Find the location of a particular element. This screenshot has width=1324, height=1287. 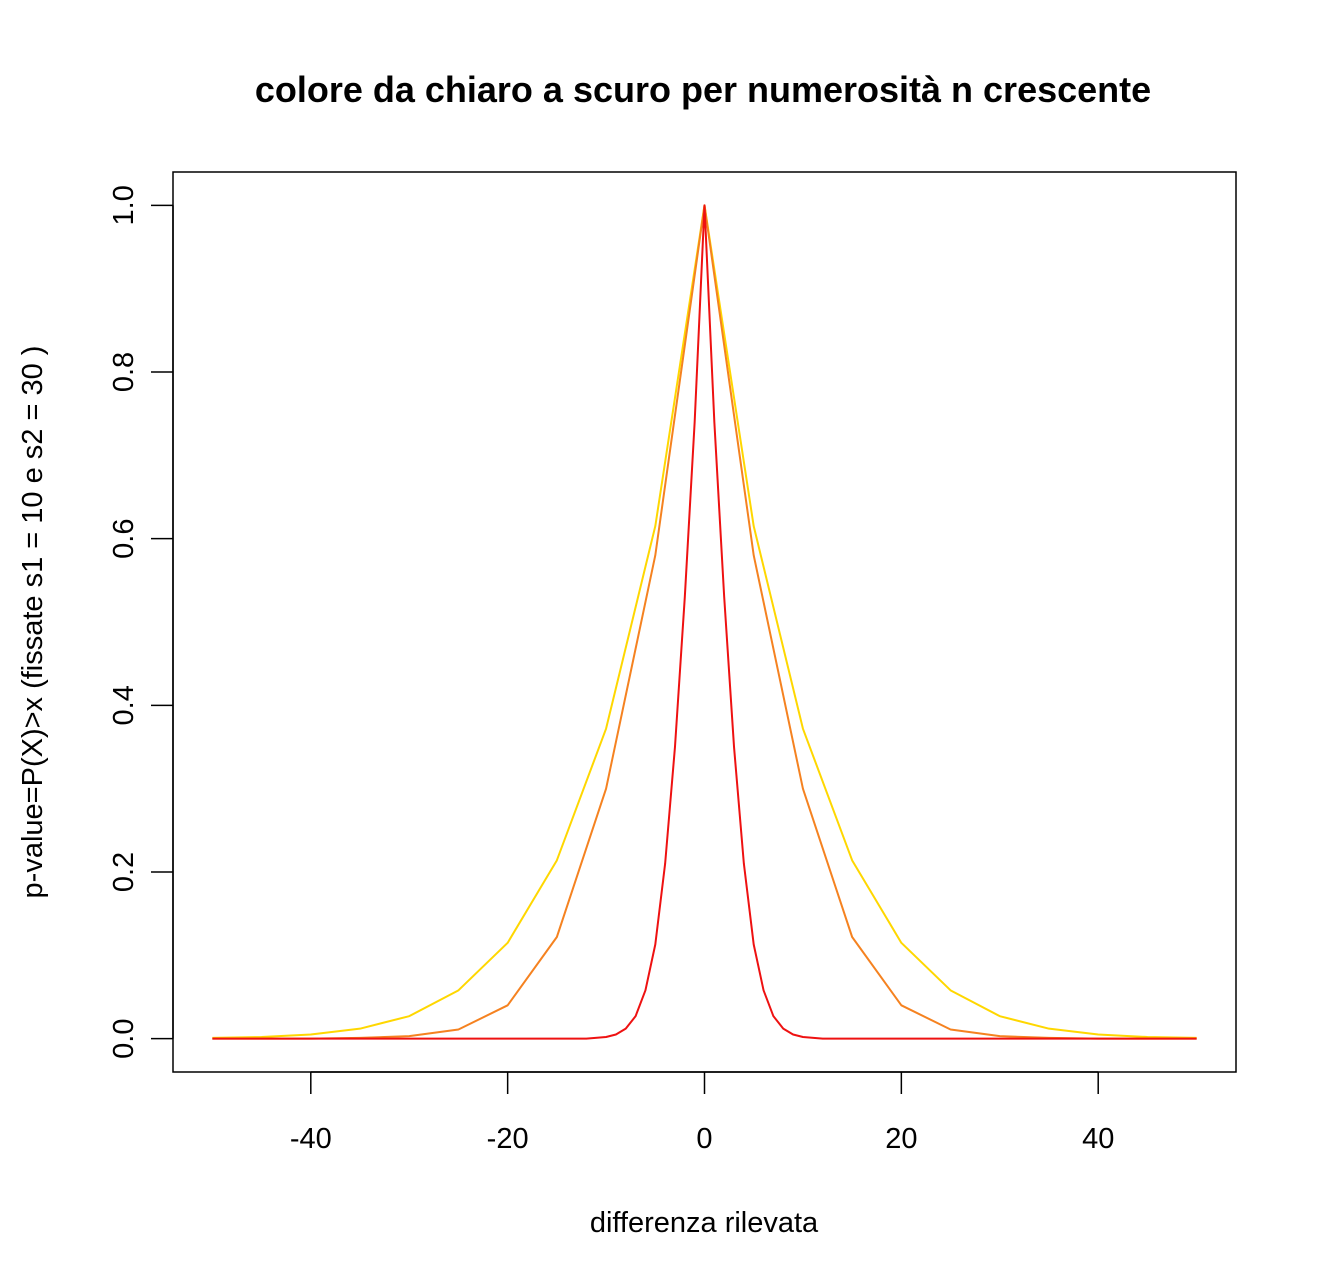

x-tick-label: 40 is located at coordinates (1098, 1139).